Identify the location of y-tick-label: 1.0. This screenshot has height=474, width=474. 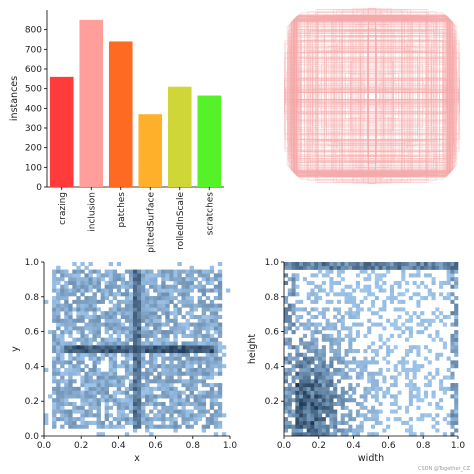
(272, 263).